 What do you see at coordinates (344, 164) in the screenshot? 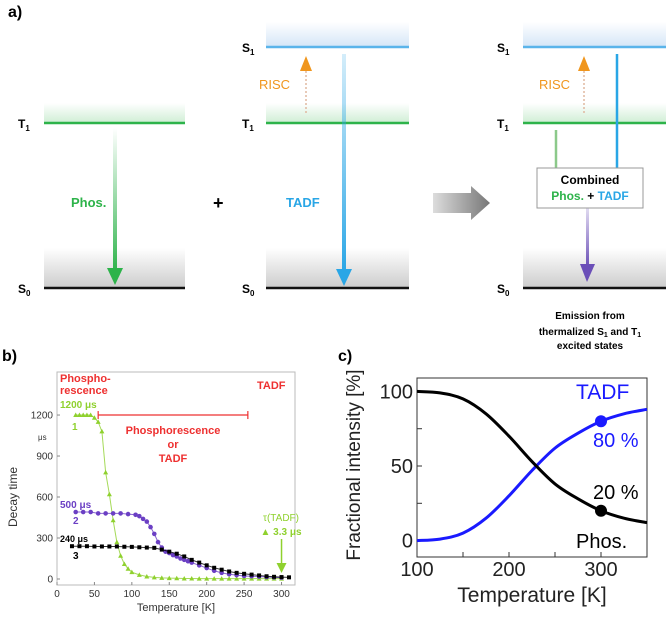
I see `tadf-arrow` at bounding box center [344, 164].